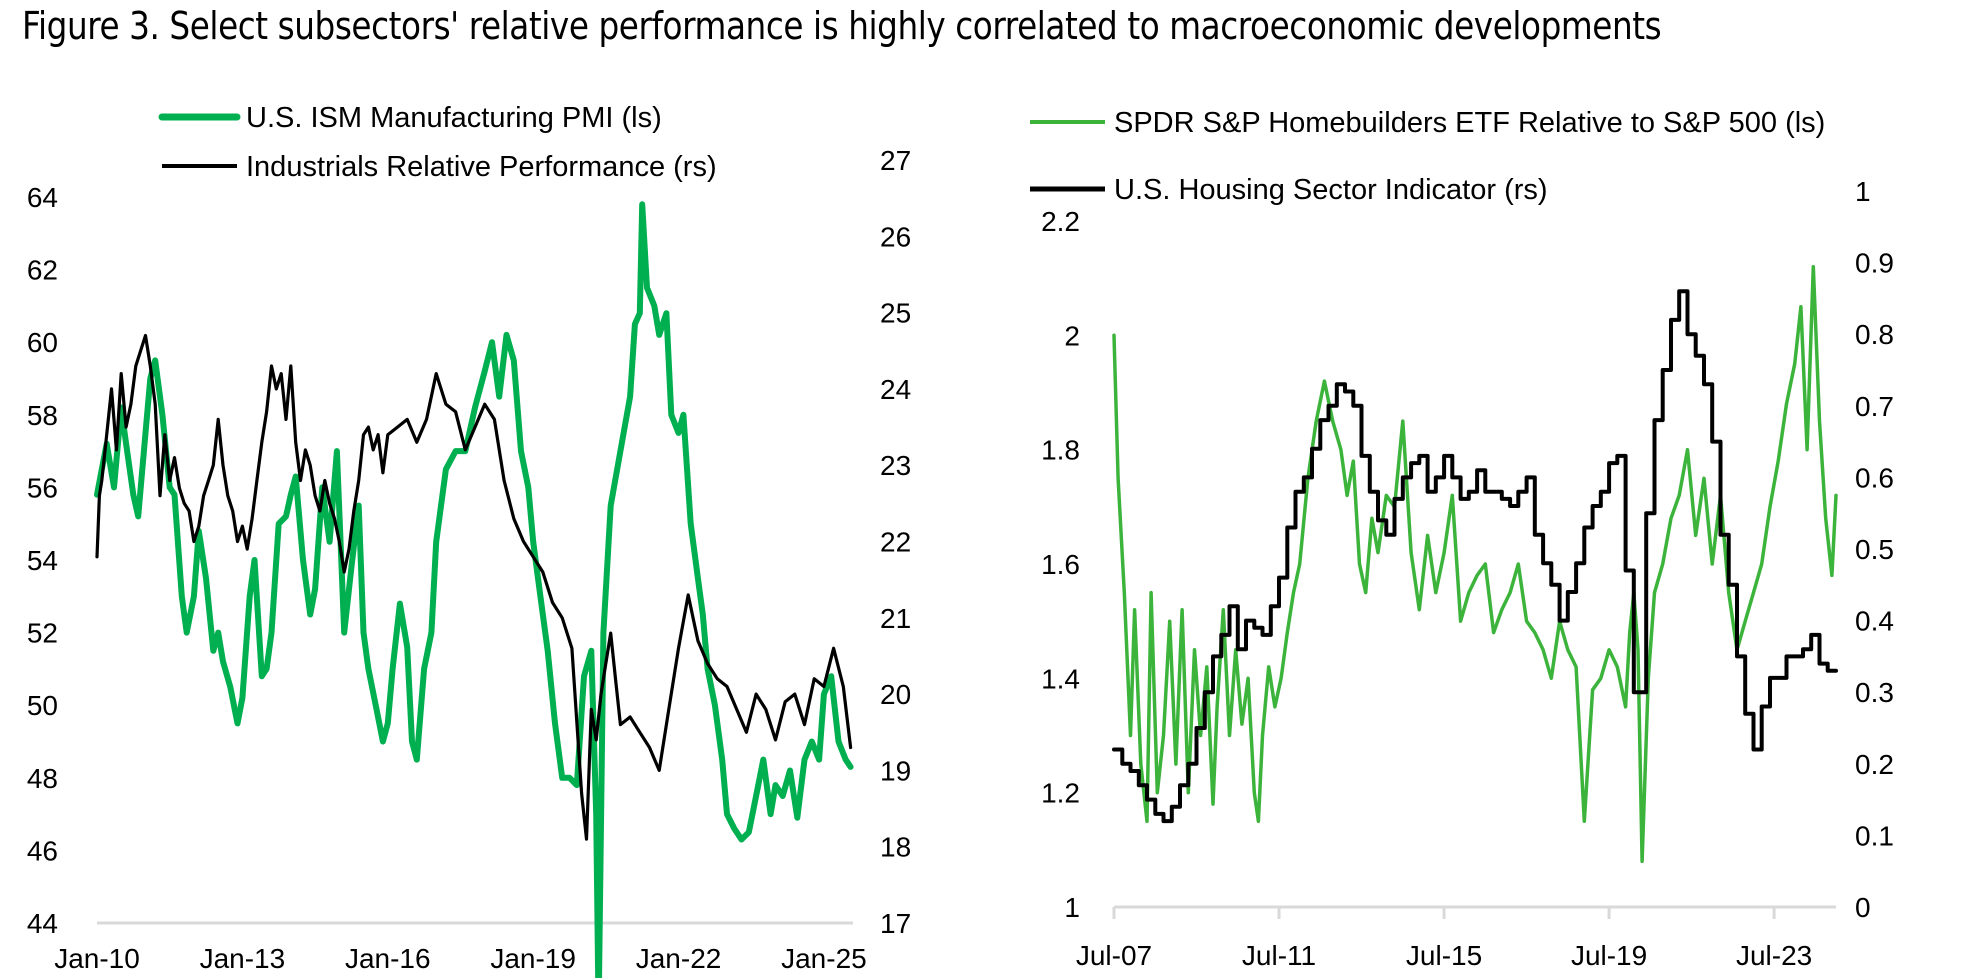 The height and width of the screenshot is (978, 1978). Describe the element at coordinates (824, 958) in the screenshot. I see `x-tick-label: Jan-25` at that location.